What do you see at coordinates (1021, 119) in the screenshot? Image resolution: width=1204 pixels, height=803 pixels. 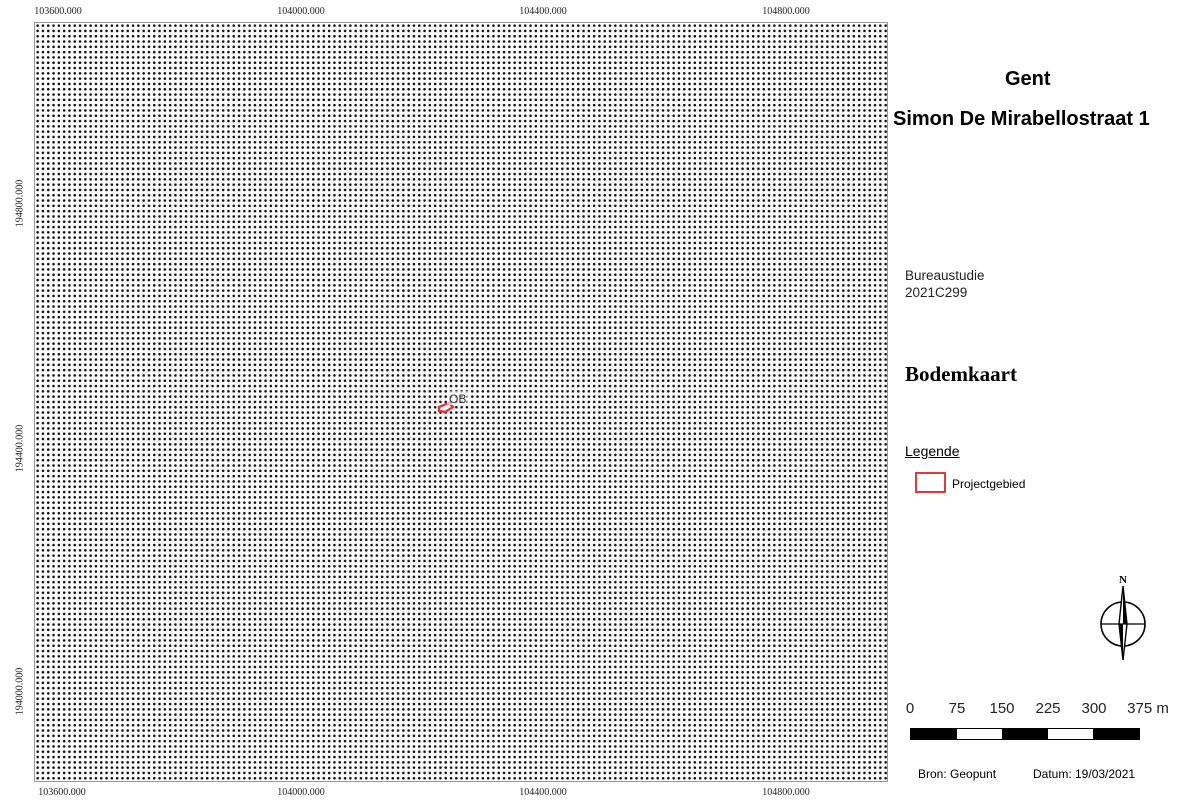 I see `street-title: Simon De Mirabellostraat 1` at bounding box center [1021, 119].